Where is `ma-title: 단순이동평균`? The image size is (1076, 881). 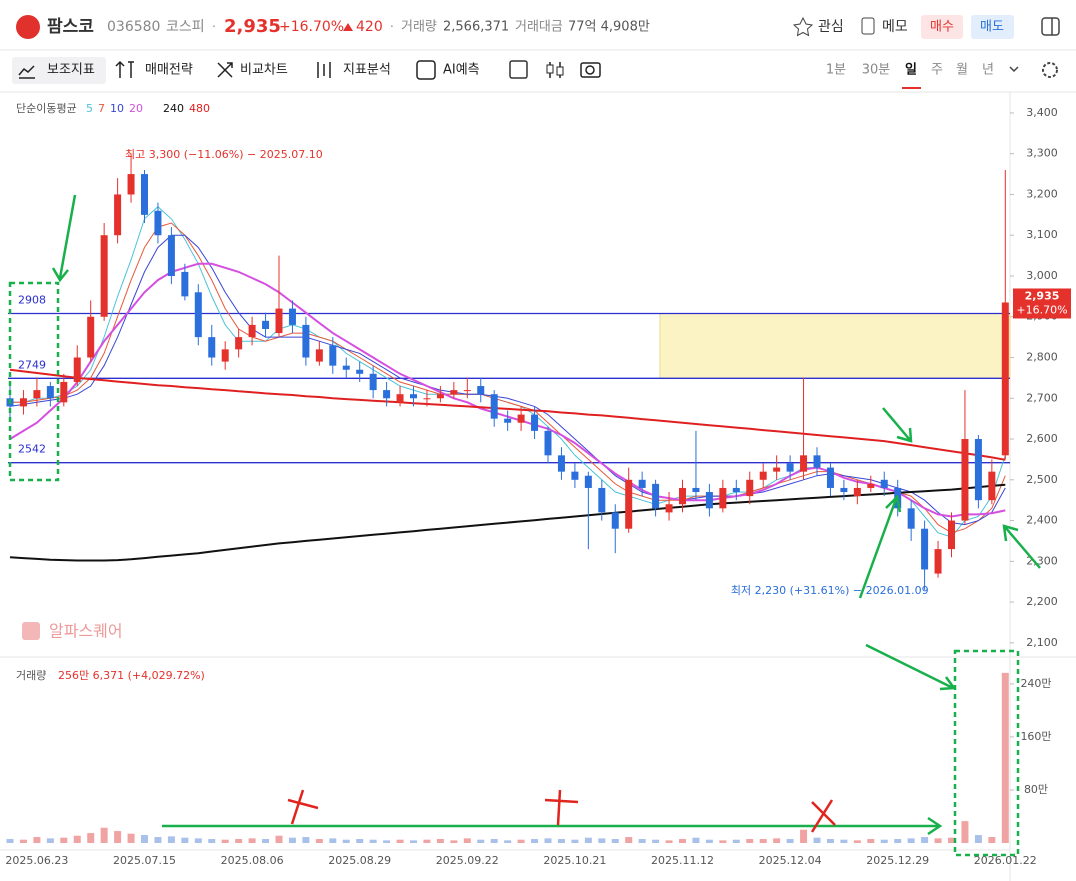 ma-title: 단순이동평균 is located at coordinates (46, 108).